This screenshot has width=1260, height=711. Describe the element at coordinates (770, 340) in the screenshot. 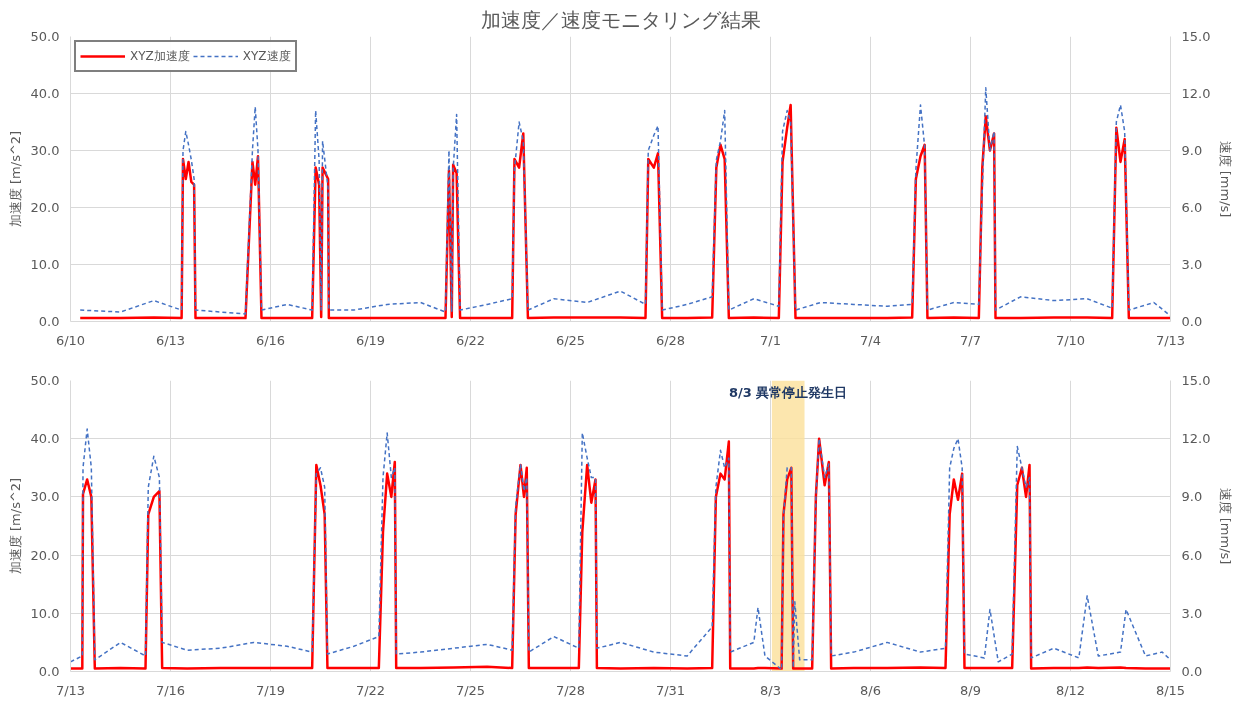

I see `x-tick-label: 7/1` at that location.